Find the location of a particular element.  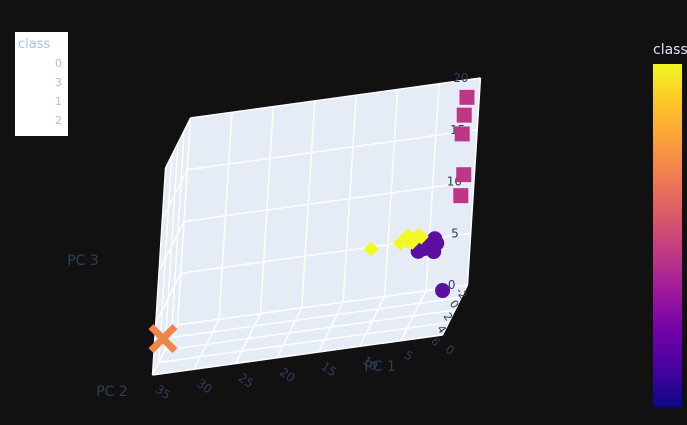

legend-entry: 2 is located at coordinates (58, 120).